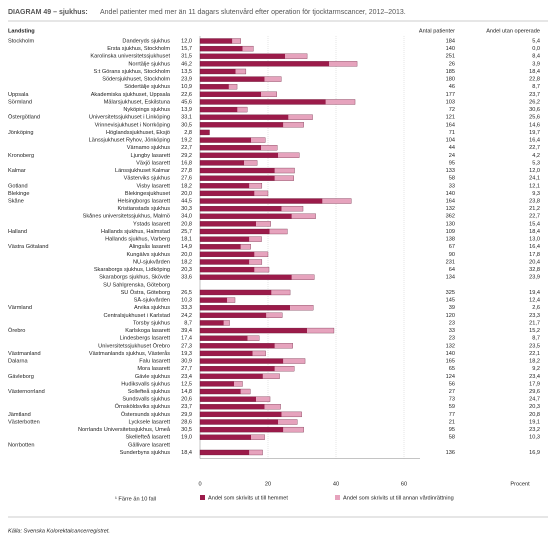 The width and height of the screenshot is (555, 548). What do you see at coordinates (450, 224) in the screenshot?
I see `table-cell: 130` at bounding box center [450, 224].